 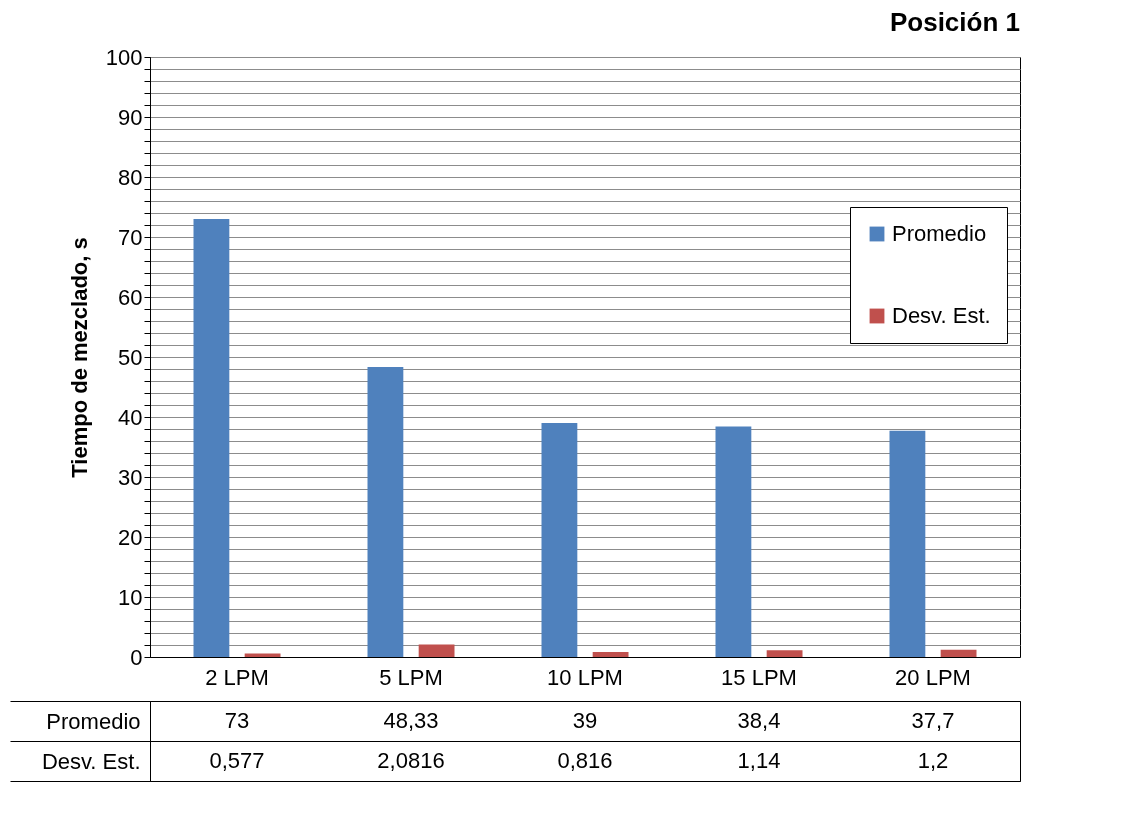 What do you see at coordinates (759, 677) in the screenshot?
I see `x-tick-label: 15 LPM` at bounding box center [759, 677].